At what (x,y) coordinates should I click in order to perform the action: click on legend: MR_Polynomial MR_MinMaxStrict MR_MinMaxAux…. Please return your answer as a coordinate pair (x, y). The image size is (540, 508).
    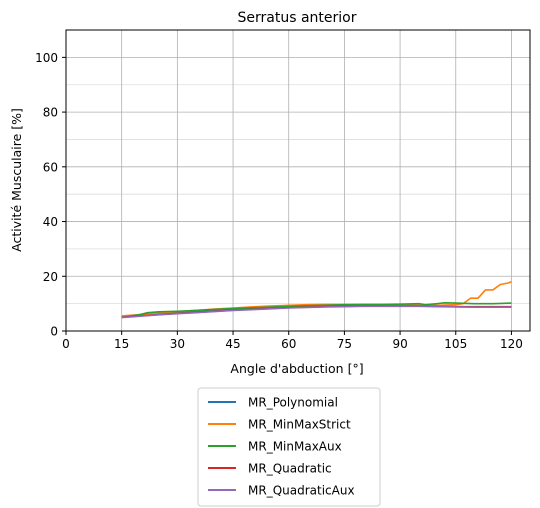
    Looking at the image, I should click on (289, 447).